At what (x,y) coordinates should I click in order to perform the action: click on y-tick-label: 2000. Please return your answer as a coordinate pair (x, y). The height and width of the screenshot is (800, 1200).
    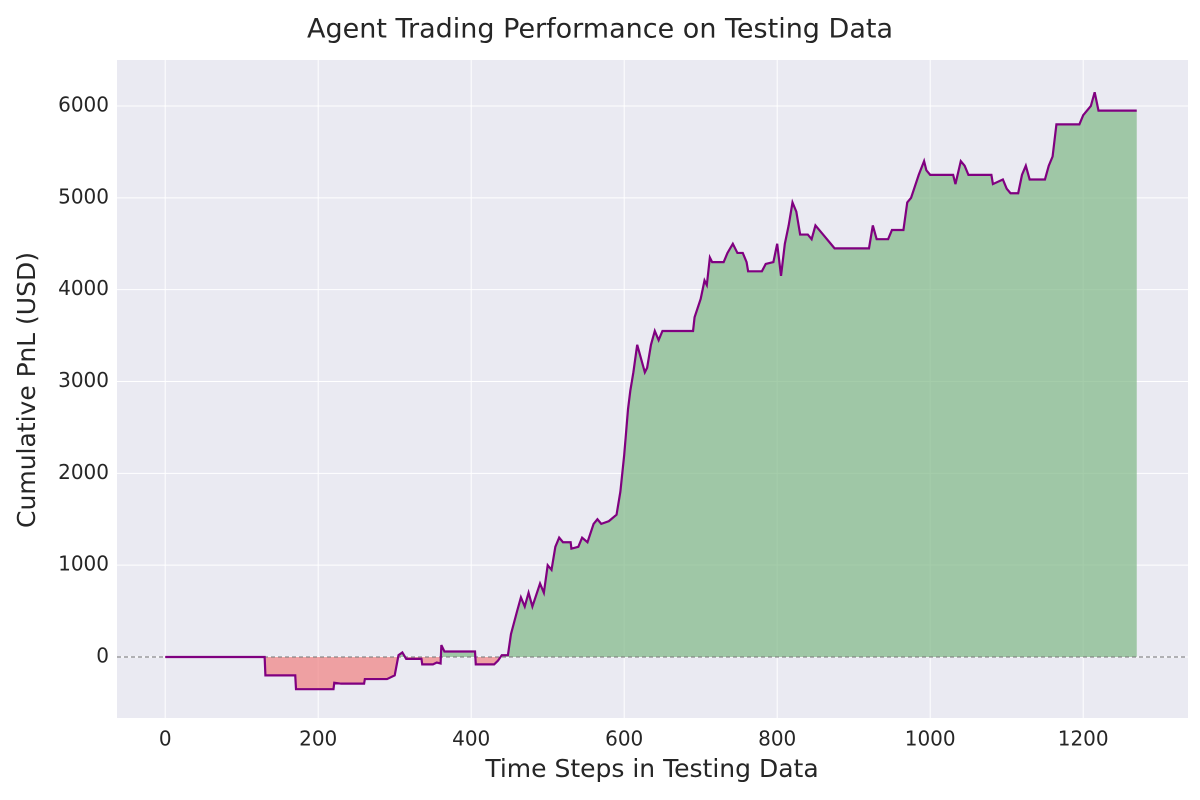
    Looking at the image, I should click on (83, 472).